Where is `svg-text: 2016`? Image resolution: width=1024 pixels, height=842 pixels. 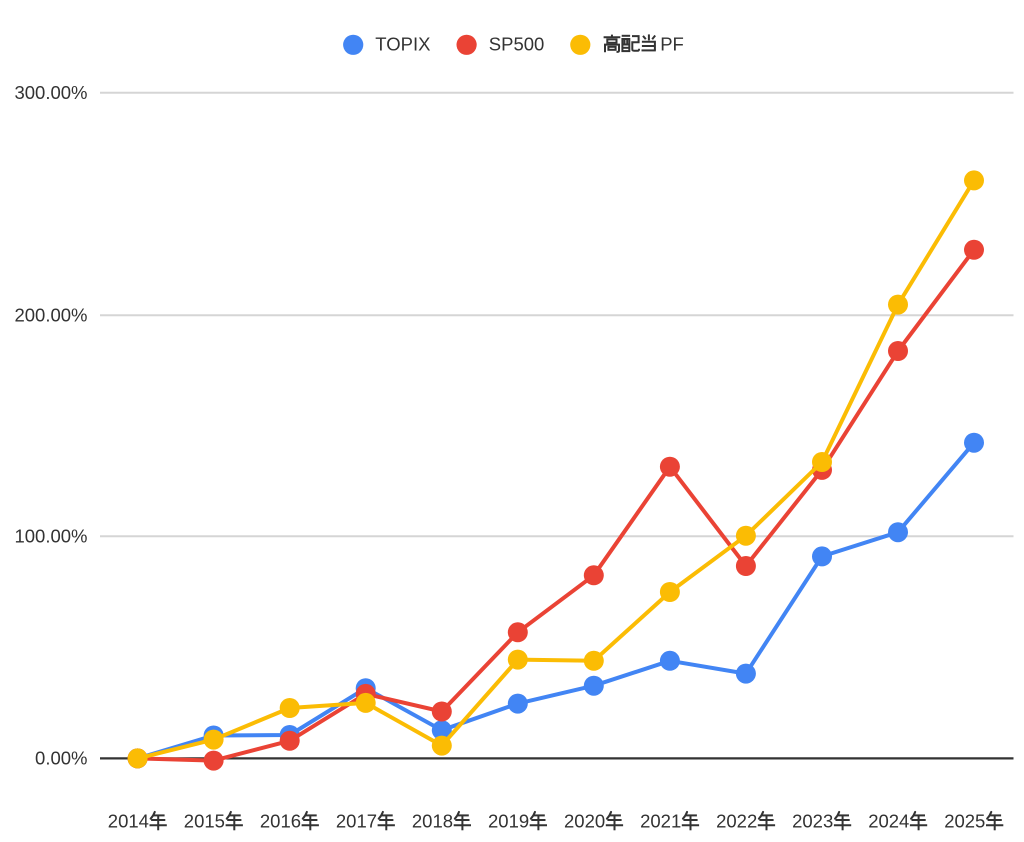
svg-text: 2016 is located at coordinates (280, 821).